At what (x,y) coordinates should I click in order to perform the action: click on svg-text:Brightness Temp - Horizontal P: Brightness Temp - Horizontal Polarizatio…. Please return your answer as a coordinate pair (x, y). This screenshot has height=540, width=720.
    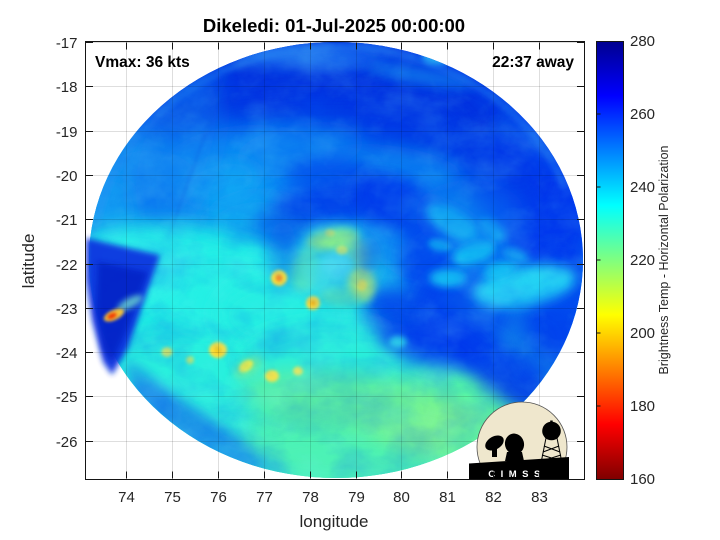
    Looking at the image, I should click on (664, 259).